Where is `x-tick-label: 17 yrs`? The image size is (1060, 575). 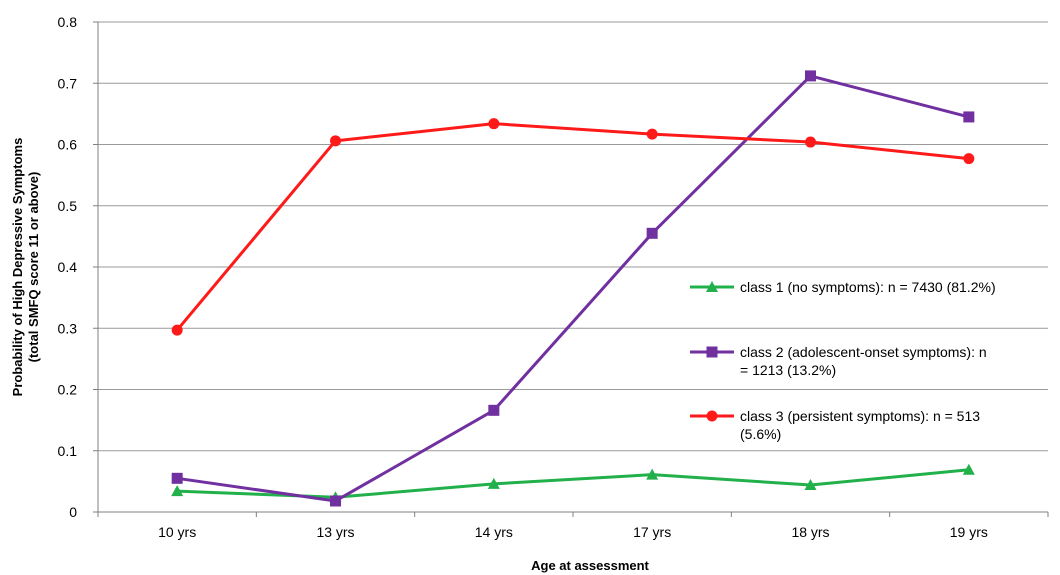
x-tick-label: 17 yrs is located at coordinates (652, 532).